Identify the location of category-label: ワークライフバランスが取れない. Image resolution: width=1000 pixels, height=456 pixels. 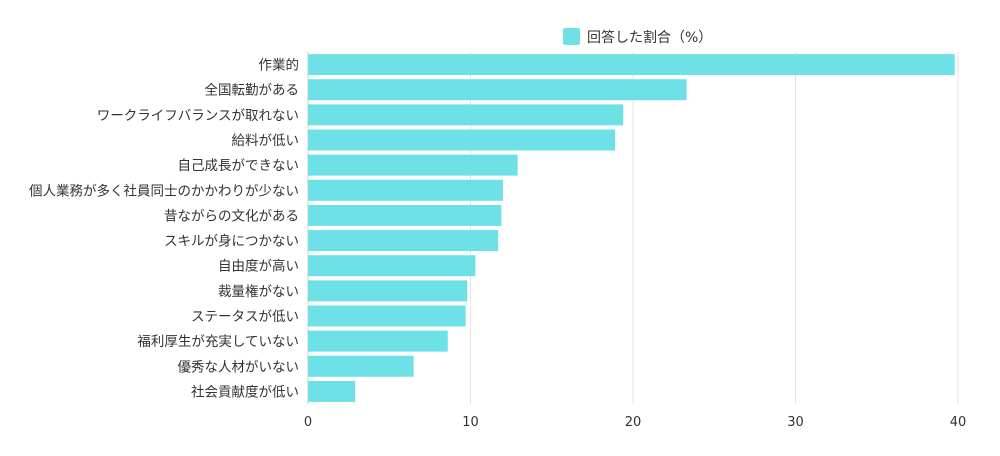
(198, 116).